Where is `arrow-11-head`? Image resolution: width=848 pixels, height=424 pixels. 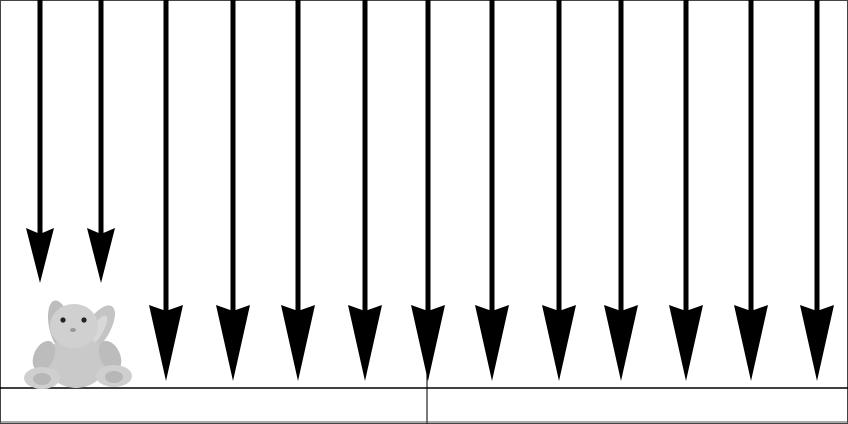 arrow-11-head is located at coordinates (686, 343).